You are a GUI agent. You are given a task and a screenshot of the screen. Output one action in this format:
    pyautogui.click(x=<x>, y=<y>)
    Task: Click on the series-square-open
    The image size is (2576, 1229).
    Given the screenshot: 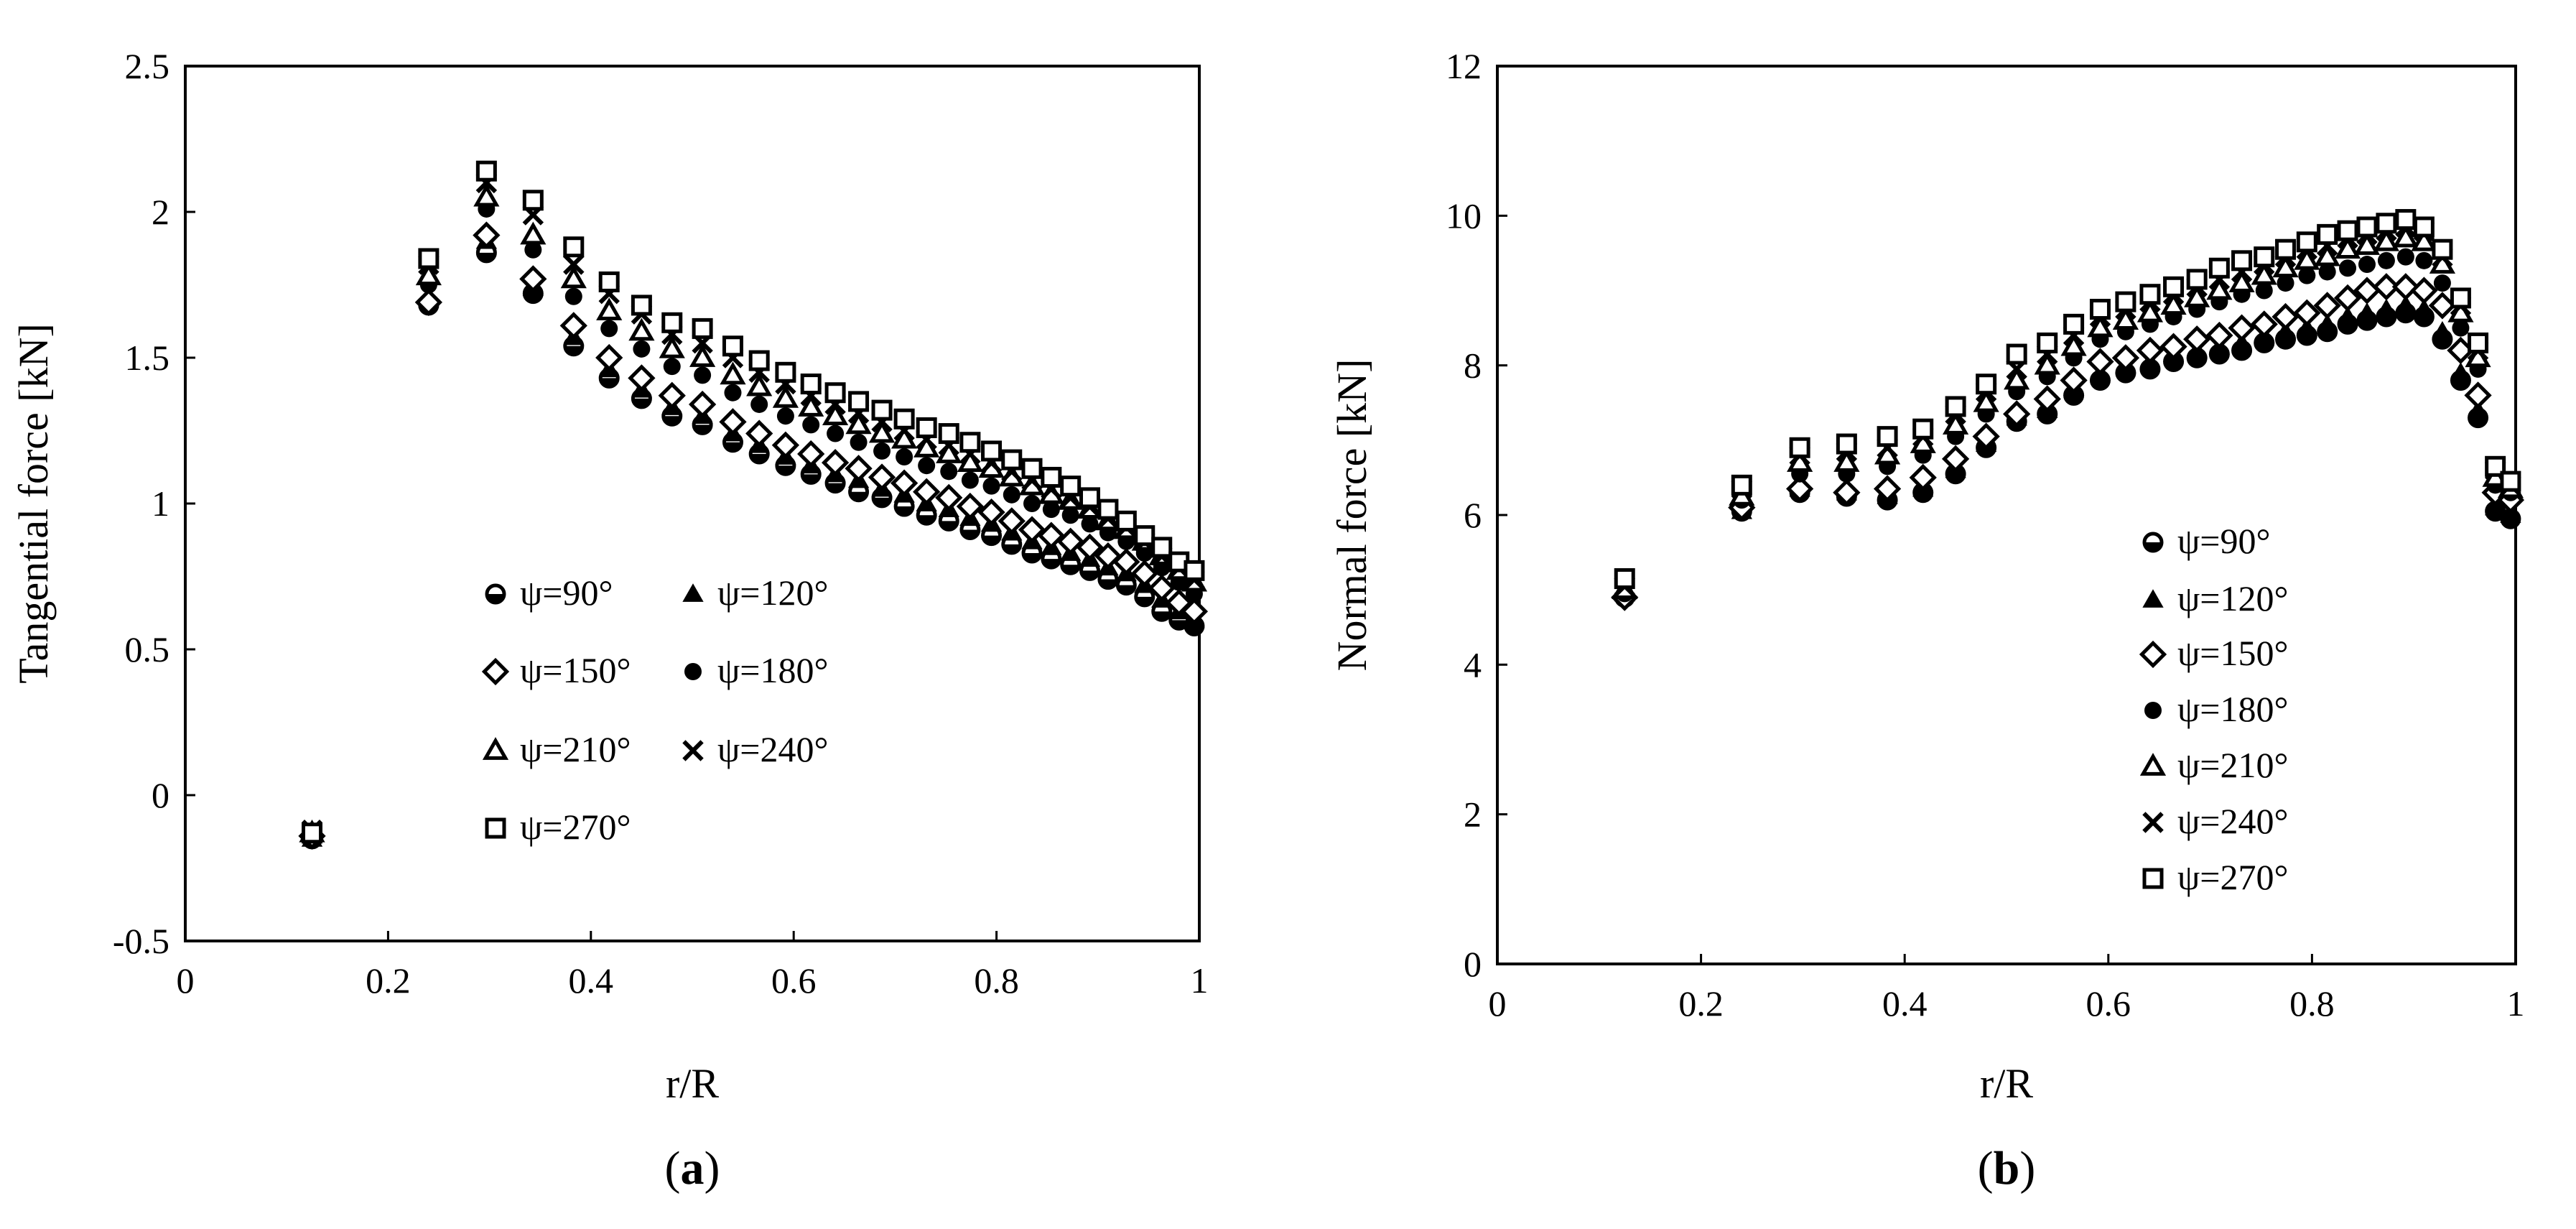 What is the action you would take?
    pyautogui.click(x=2067, y=399)
    